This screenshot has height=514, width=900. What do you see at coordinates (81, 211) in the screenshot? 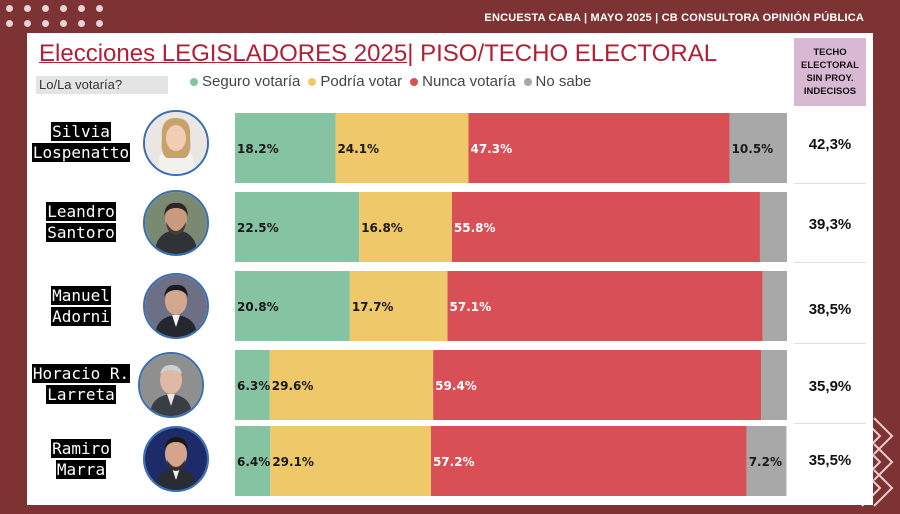
I see `candidate-first-name: Leandro` at bounding box center [81, 211].